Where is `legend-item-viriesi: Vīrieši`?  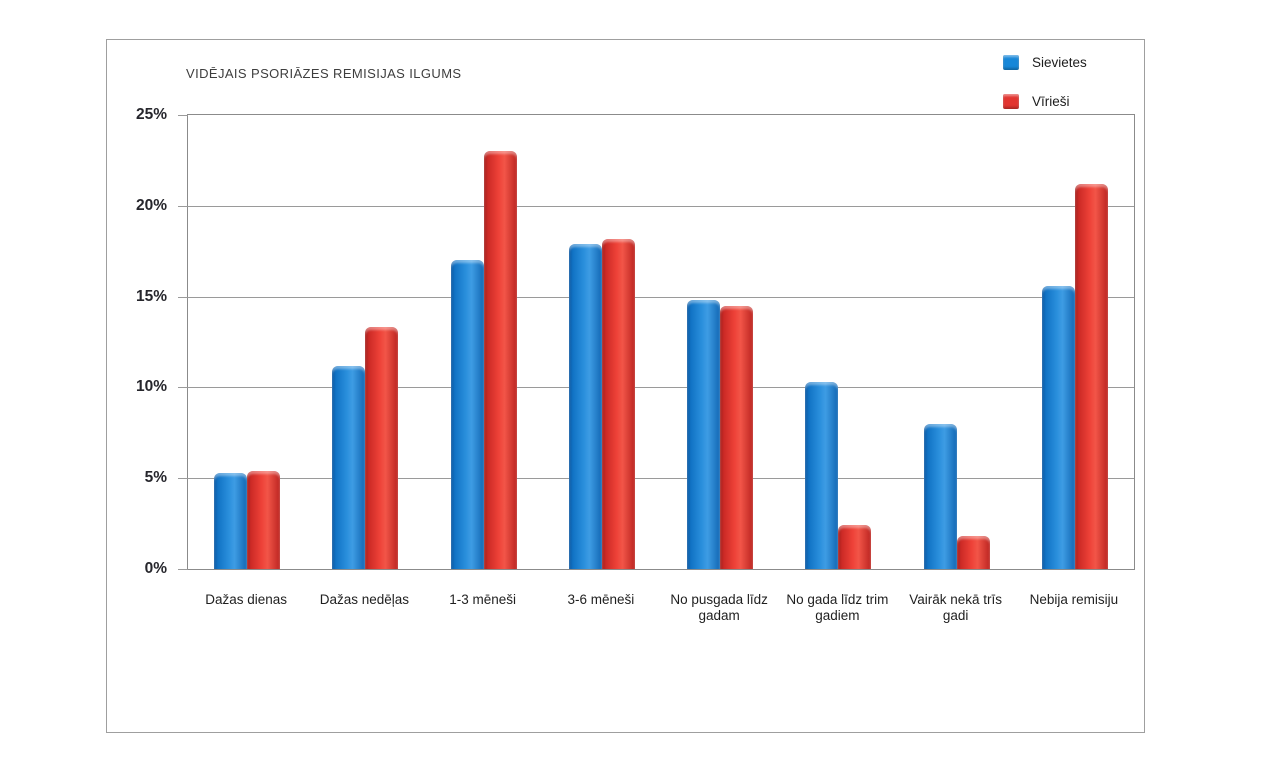 legend-item-viriesi: Vīrieši is located at coordinates (1045, 101).